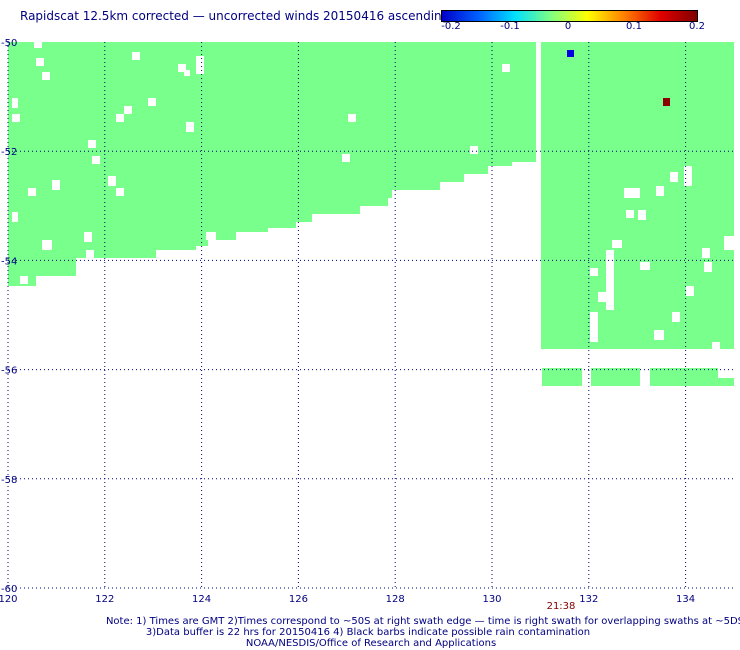  I want to click on lon-tick-label: 130, so click(491, 599).